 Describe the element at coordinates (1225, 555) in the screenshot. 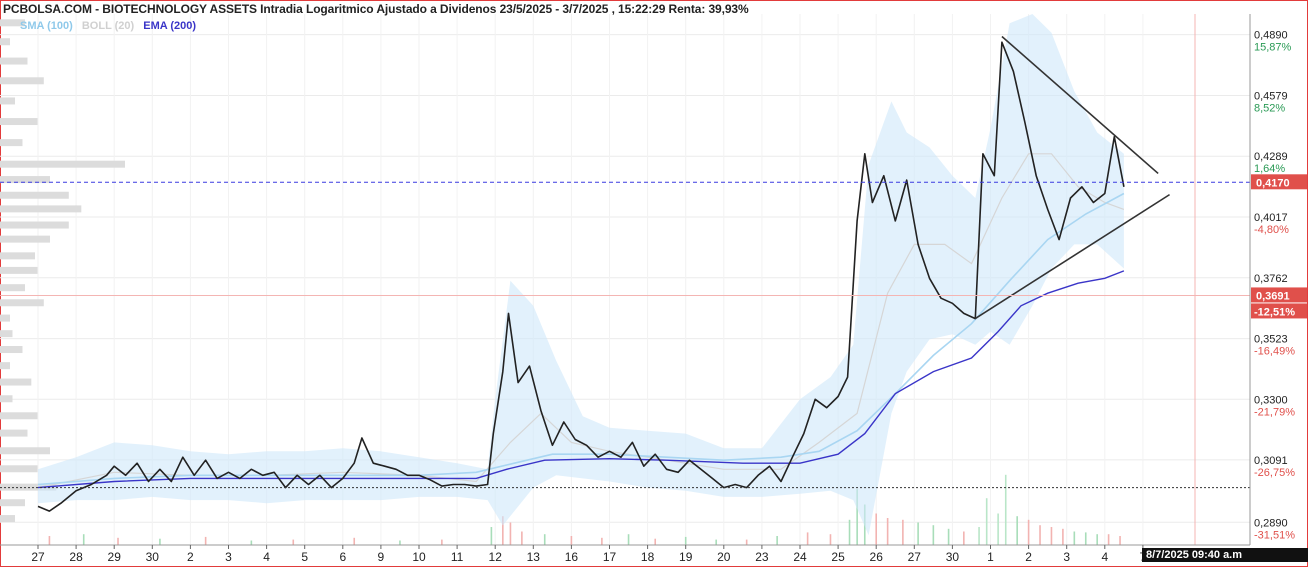

I see `timestamp-label: 8/7/2025 09:40 a.m` at that location.